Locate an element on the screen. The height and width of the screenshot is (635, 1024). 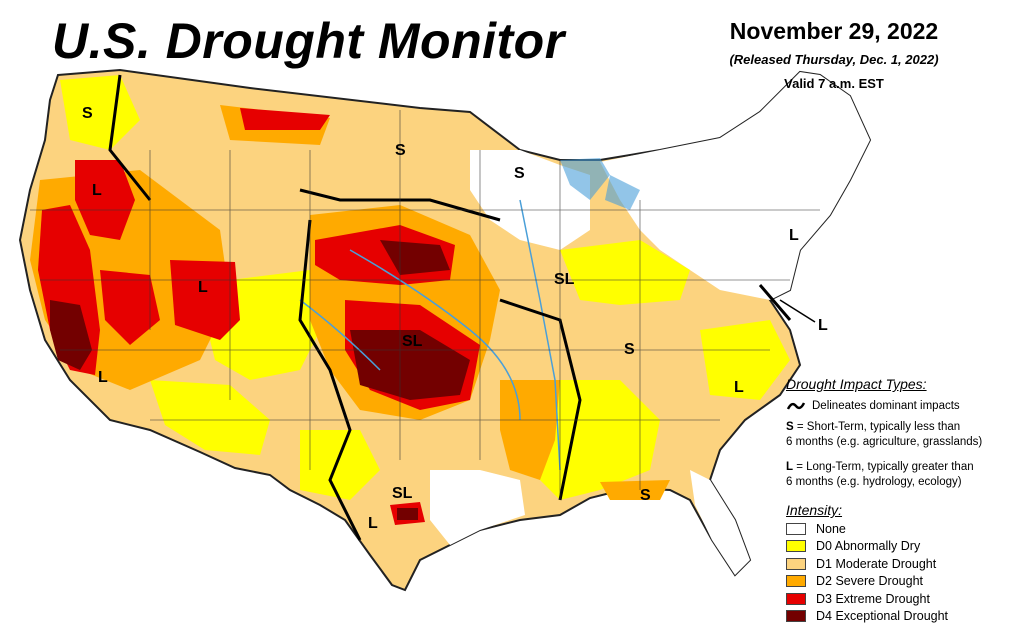
intensity-label-d3: D3 Extreme Drought is located at coordinates (873, 598).